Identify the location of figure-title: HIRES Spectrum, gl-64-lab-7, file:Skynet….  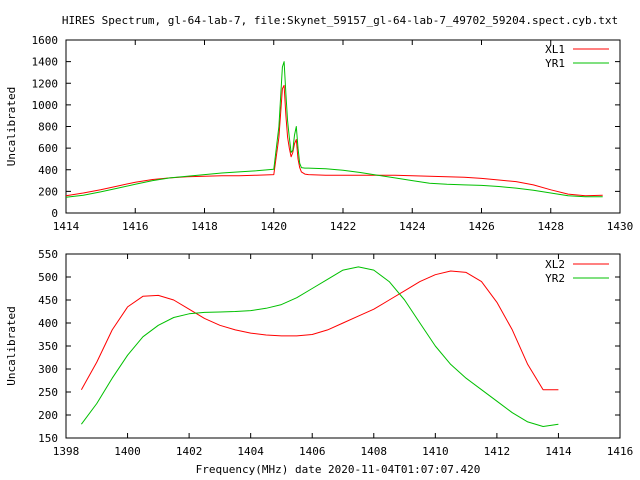
(340, 20).